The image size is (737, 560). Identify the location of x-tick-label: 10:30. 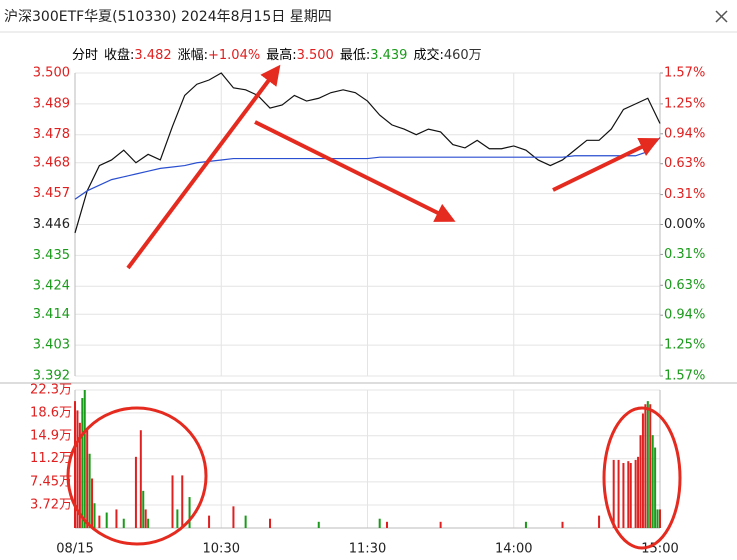
(221, 549).